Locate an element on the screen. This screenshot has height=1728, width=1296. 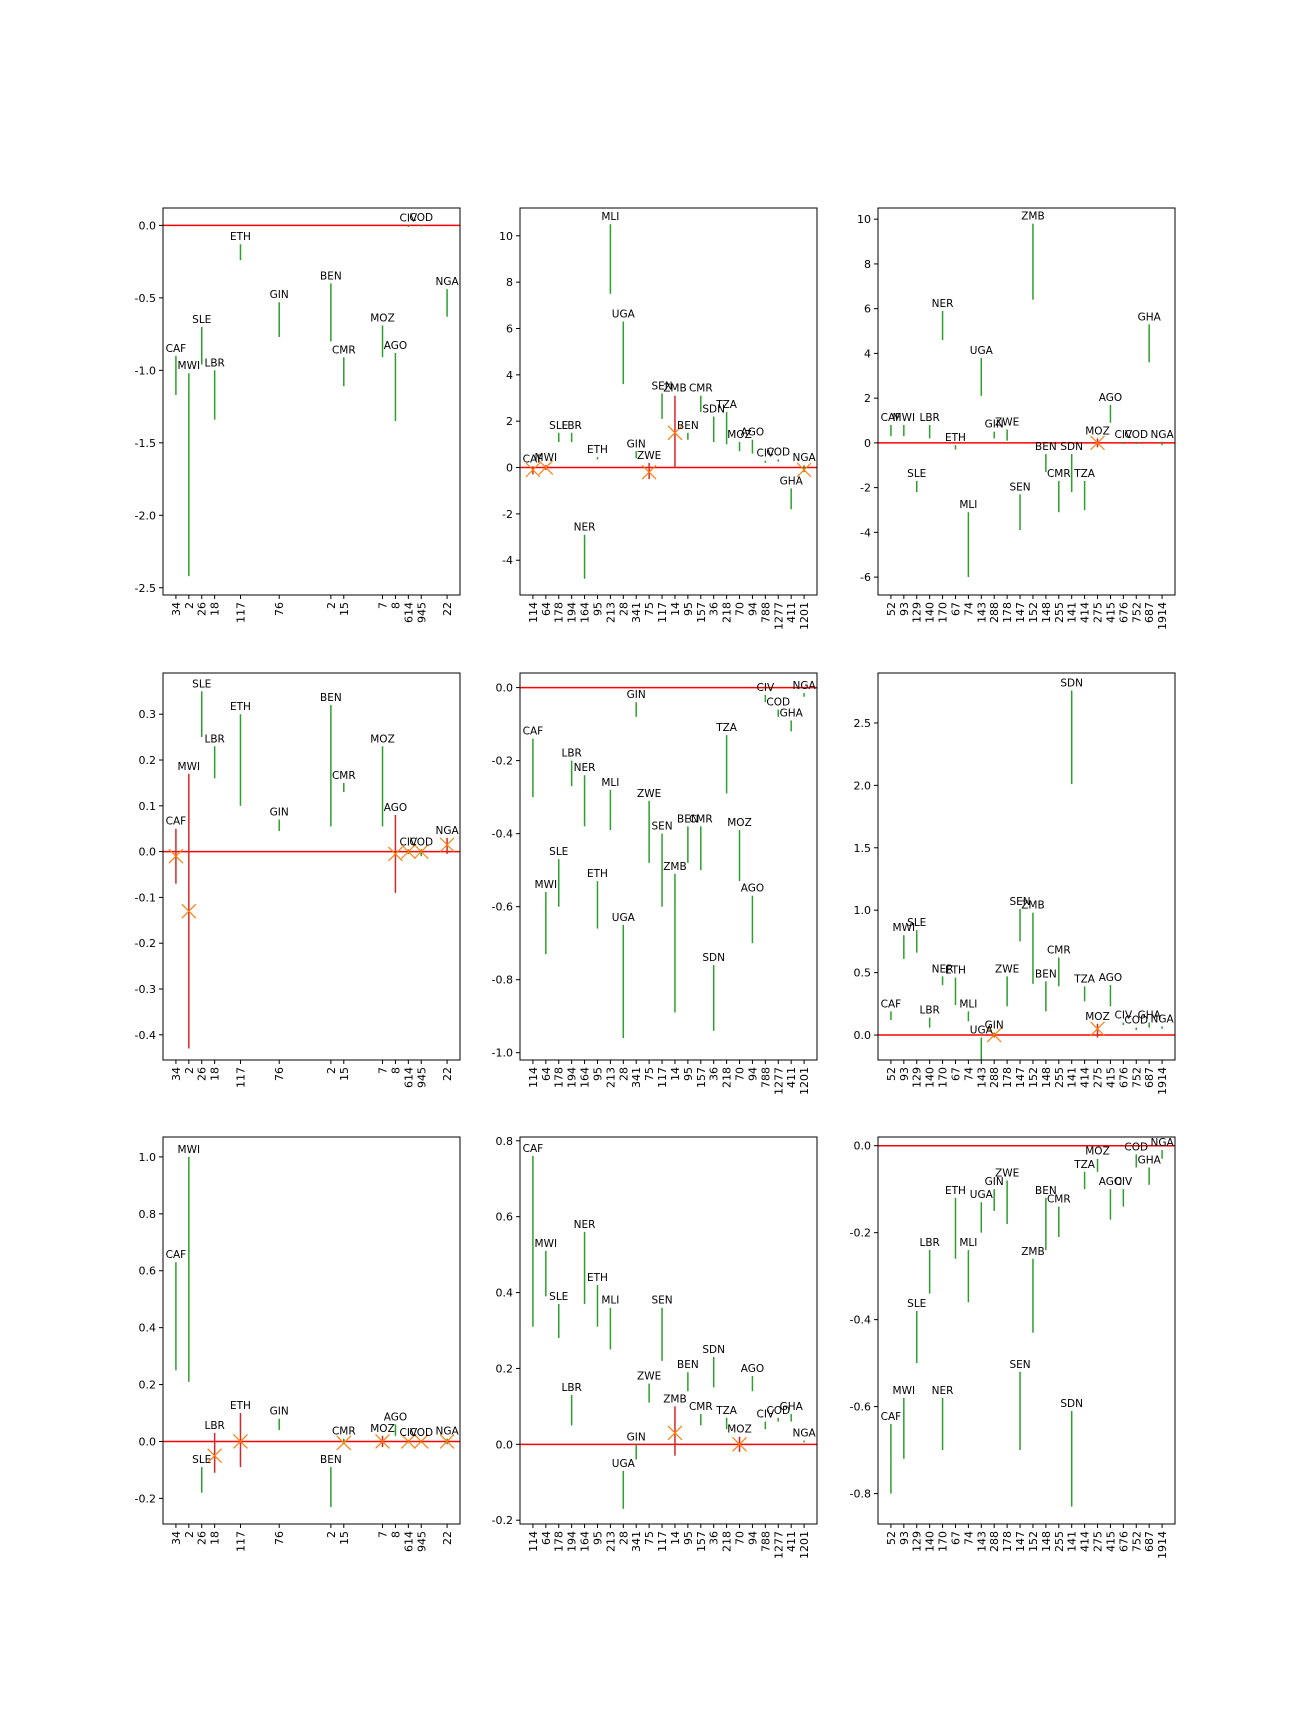
point-label-sle: SLE is located at coordinates (558, 1297).